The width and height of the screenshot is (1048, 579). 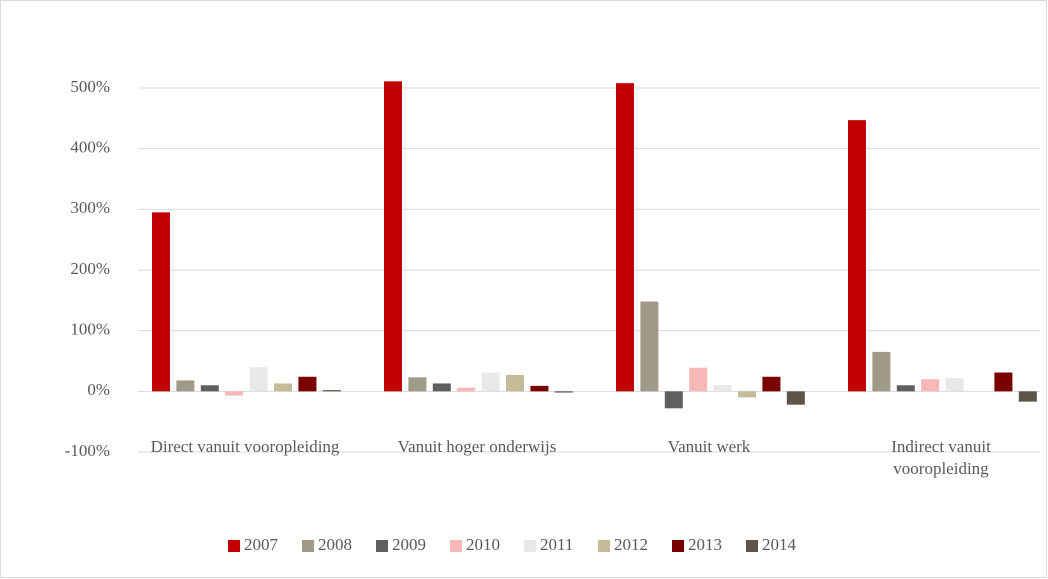 I want to click on x-tick-label: Indirect vanuit vooropleiding, so click(x=941, y=457).